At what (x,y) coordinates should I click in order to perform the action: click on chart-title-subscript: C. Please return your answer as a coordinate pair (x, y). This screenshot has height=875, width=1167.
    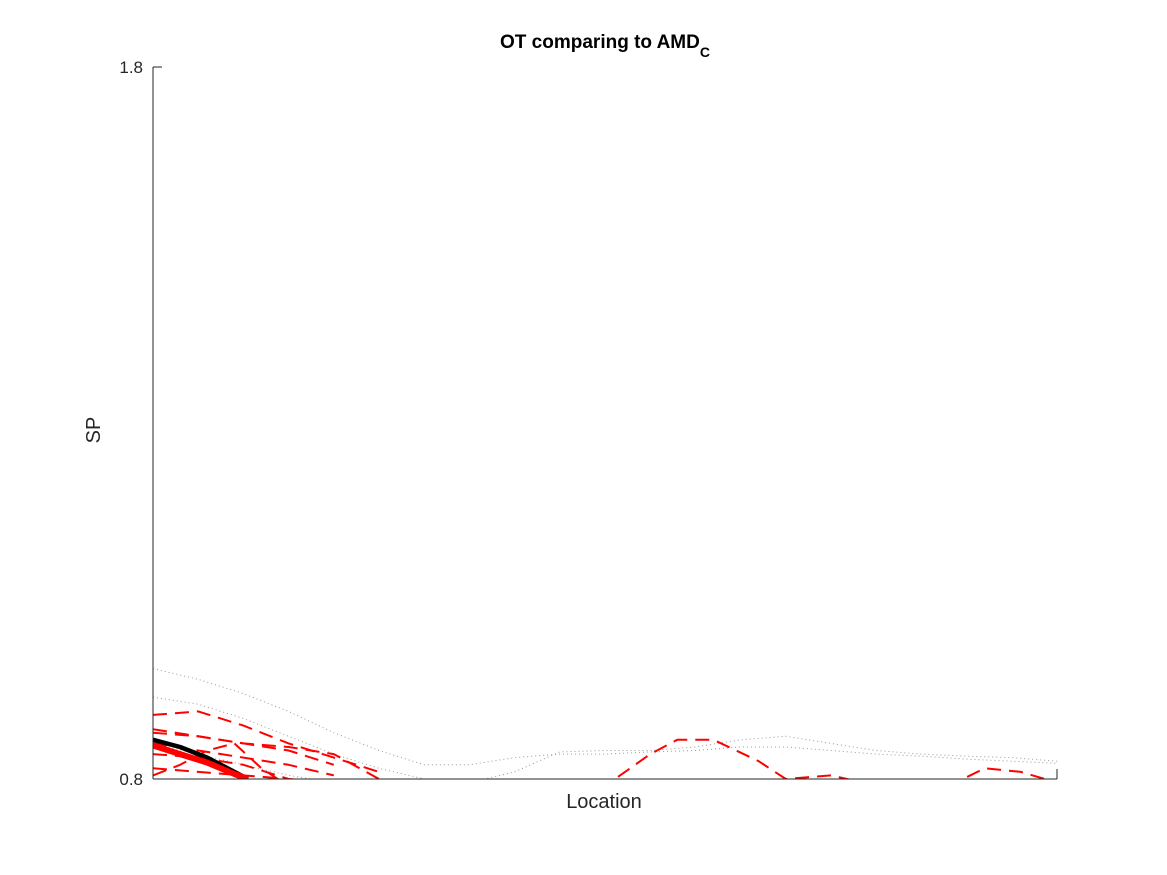
    Looking at the image, I should click on (705, 52).